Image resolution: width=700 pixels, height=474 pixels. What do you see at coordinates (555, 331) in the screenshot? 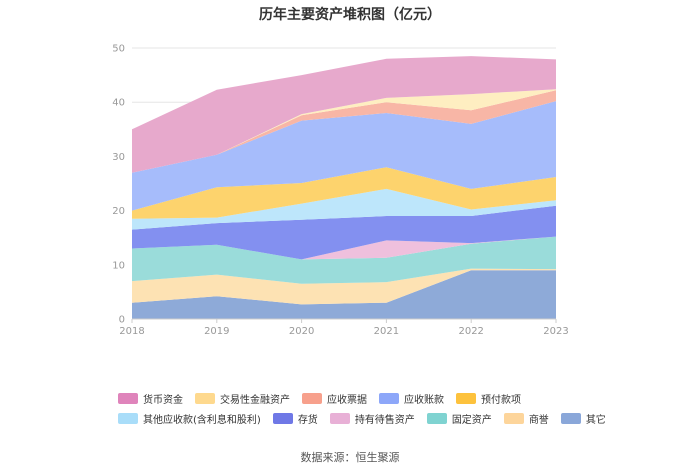
I see `x-tick-label: 2023` at bounding box center [555, 331].